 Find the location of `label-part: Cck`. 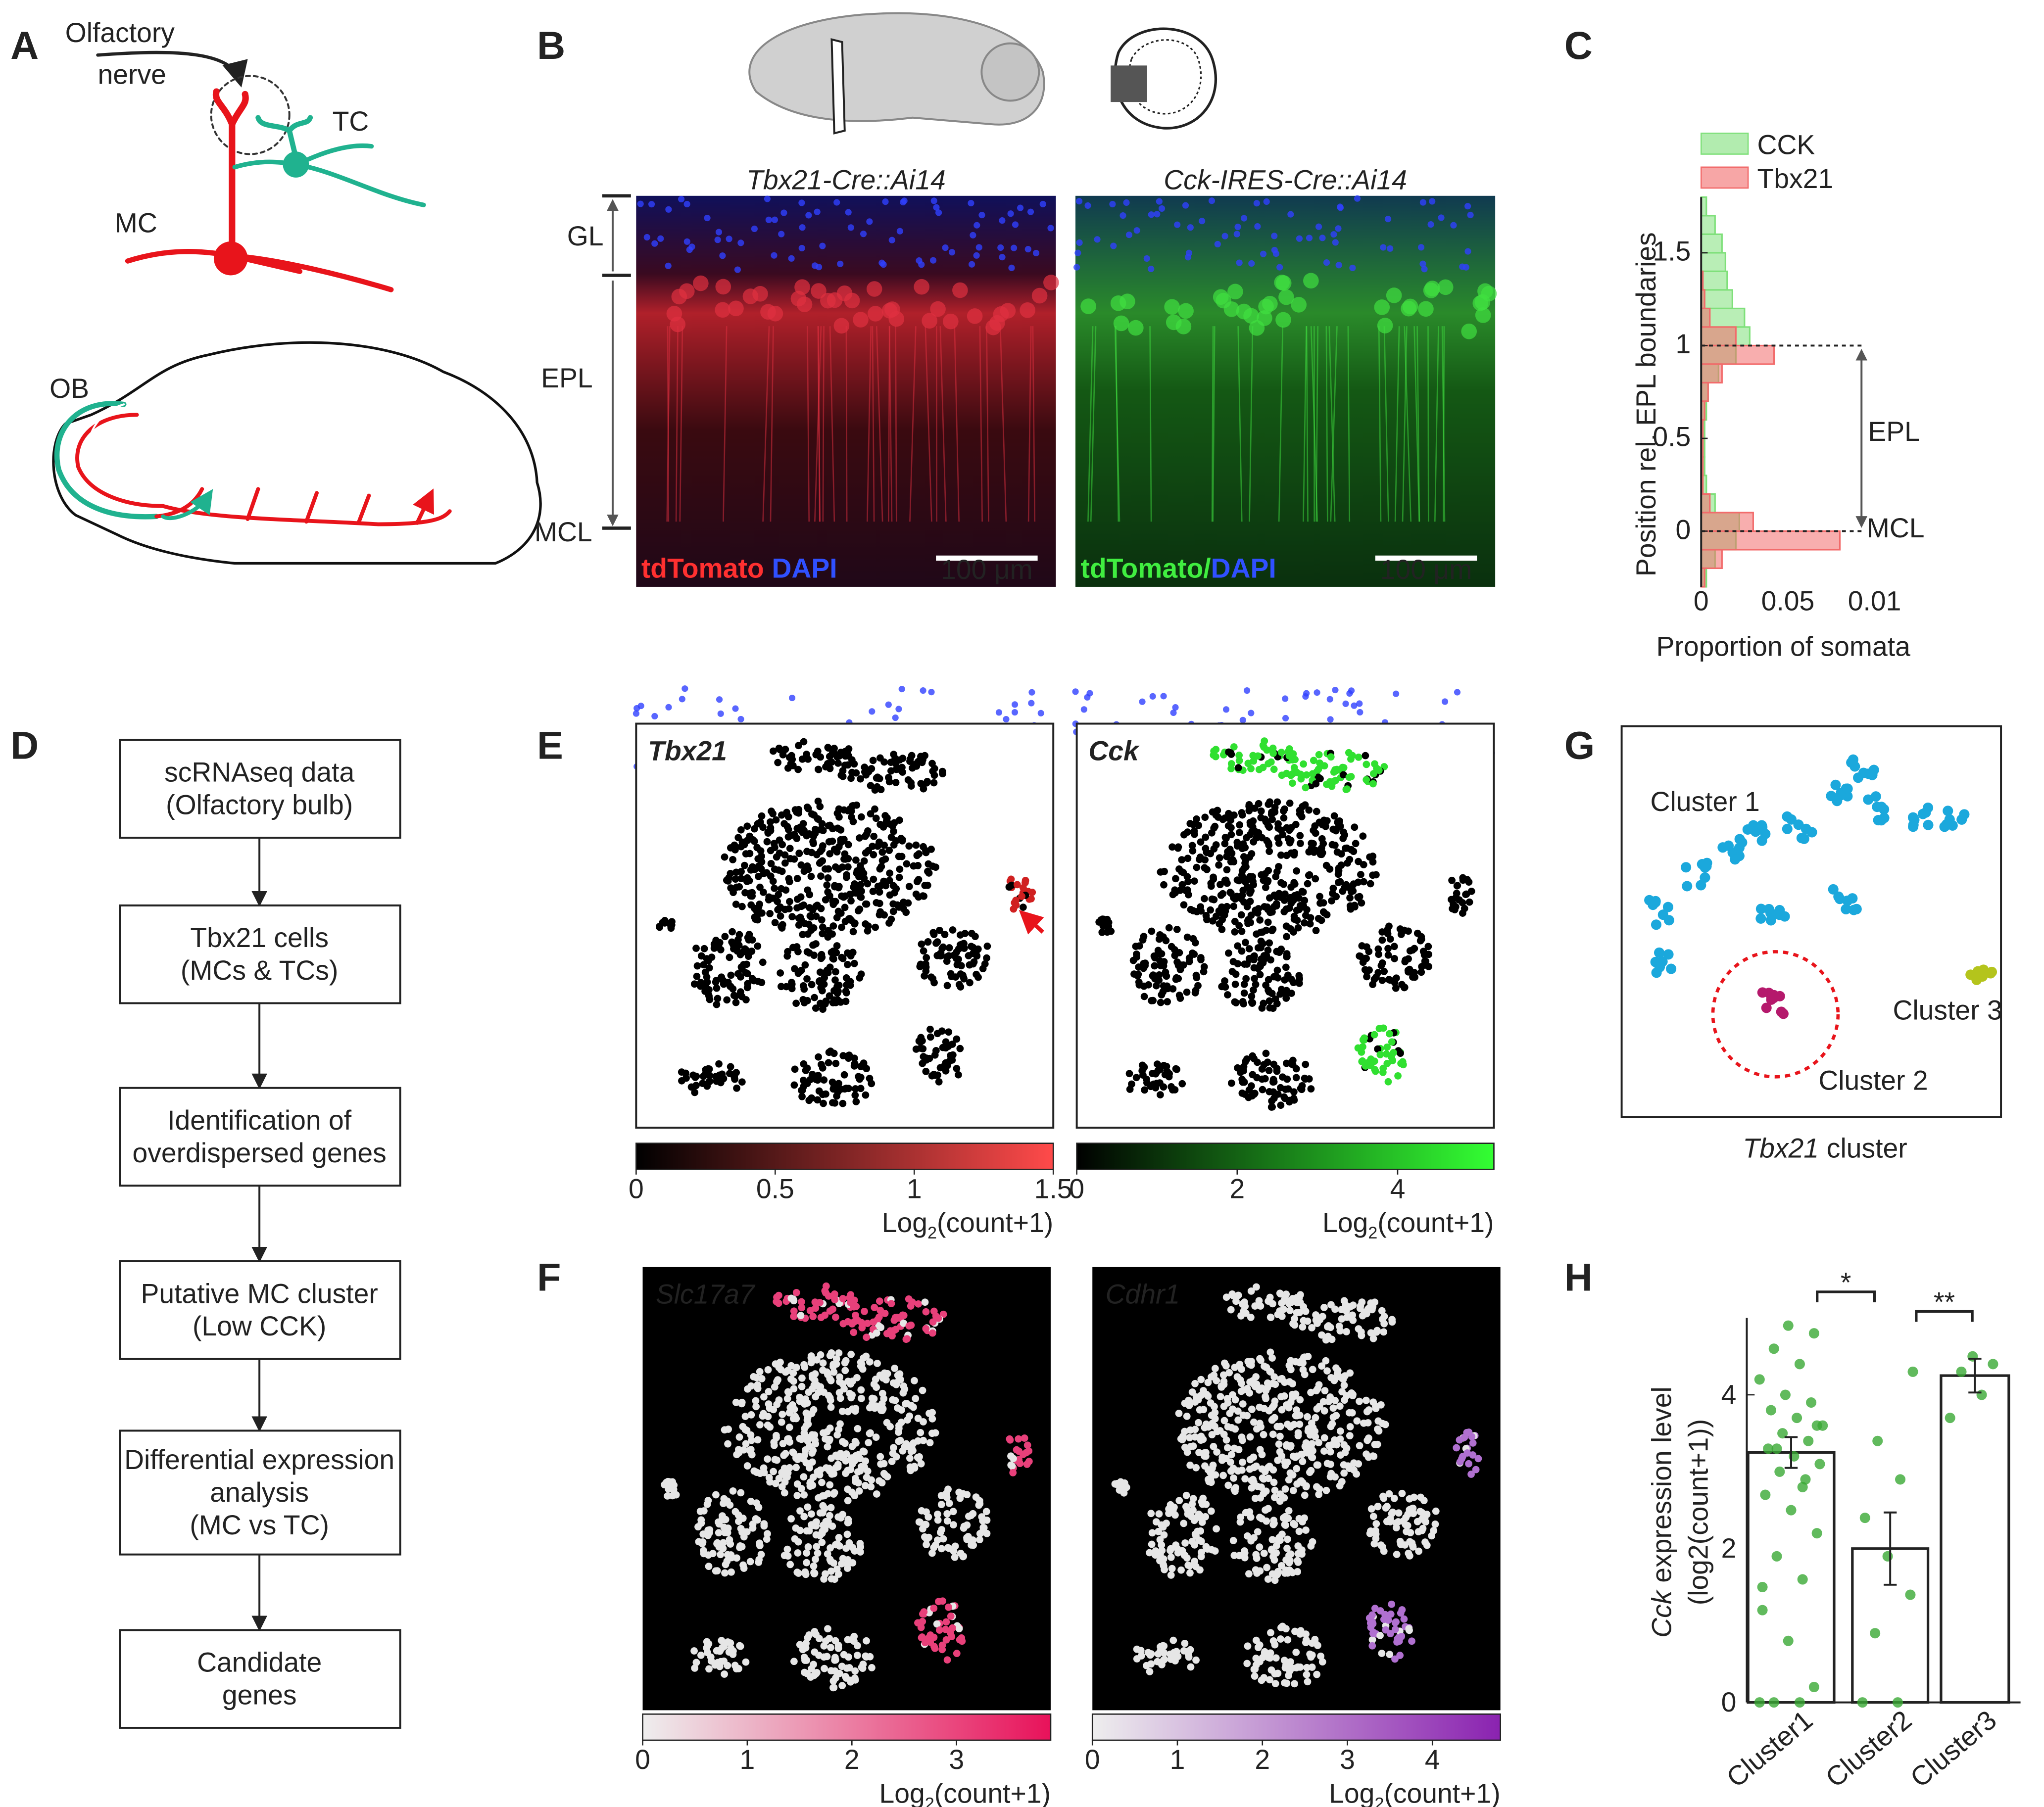

label-part: Cck is located at coordinates (1662, 1614).